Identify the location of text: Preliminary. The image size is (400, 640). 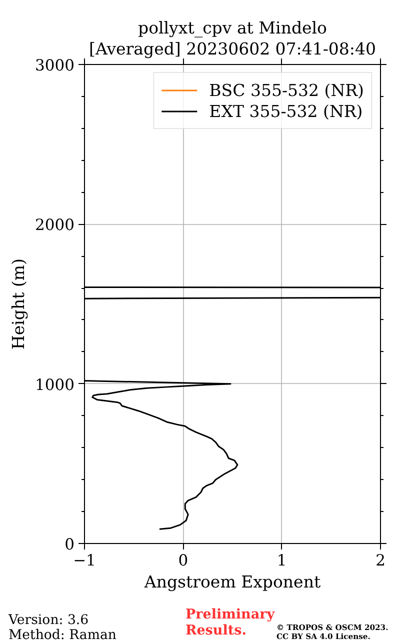
(231, 614).